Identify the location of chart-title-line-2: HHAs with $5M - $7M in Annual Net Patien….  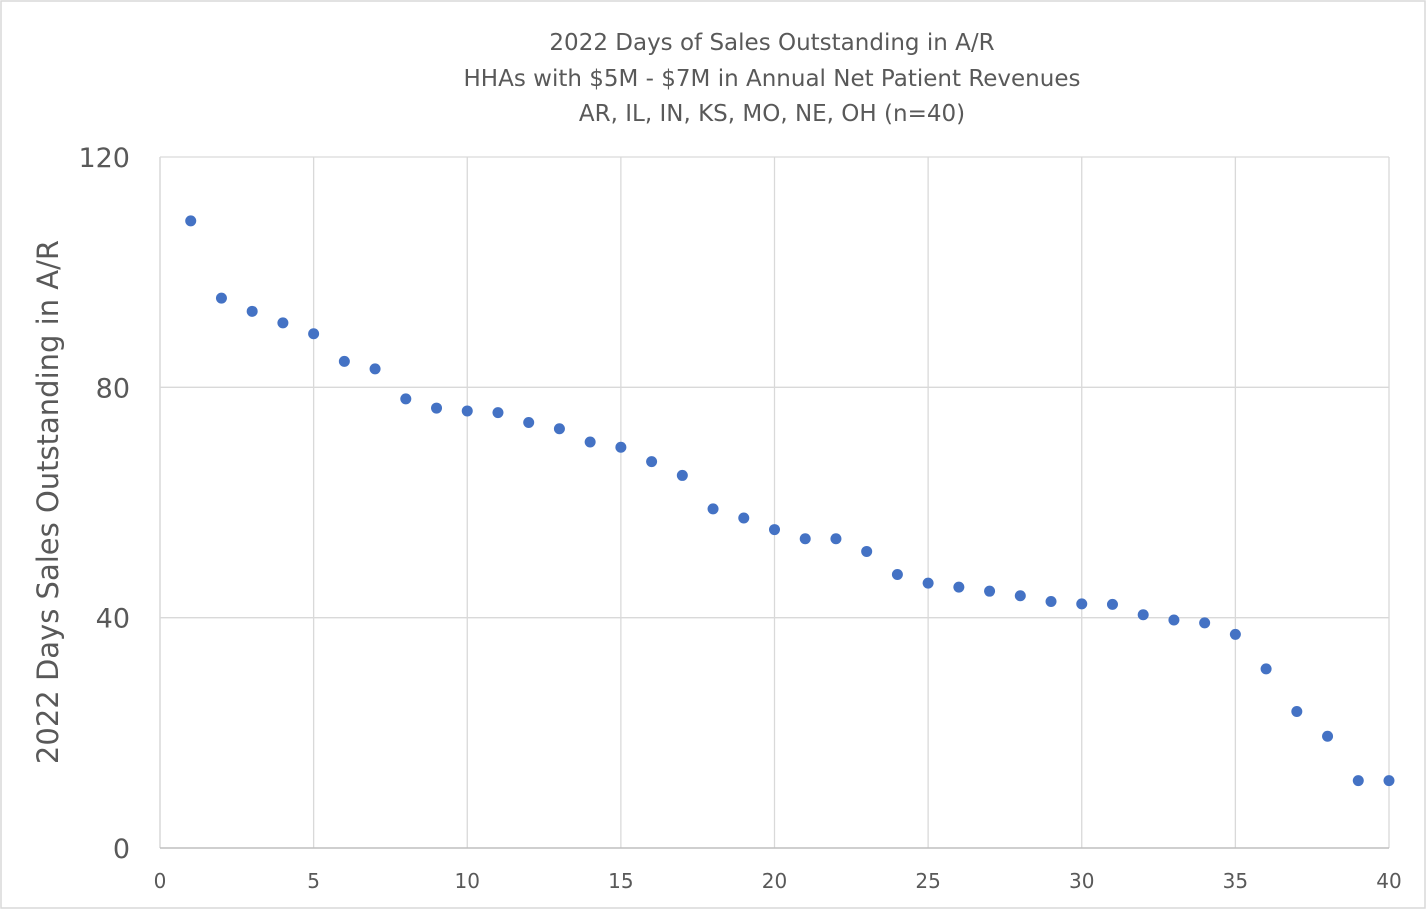
(772, 79).